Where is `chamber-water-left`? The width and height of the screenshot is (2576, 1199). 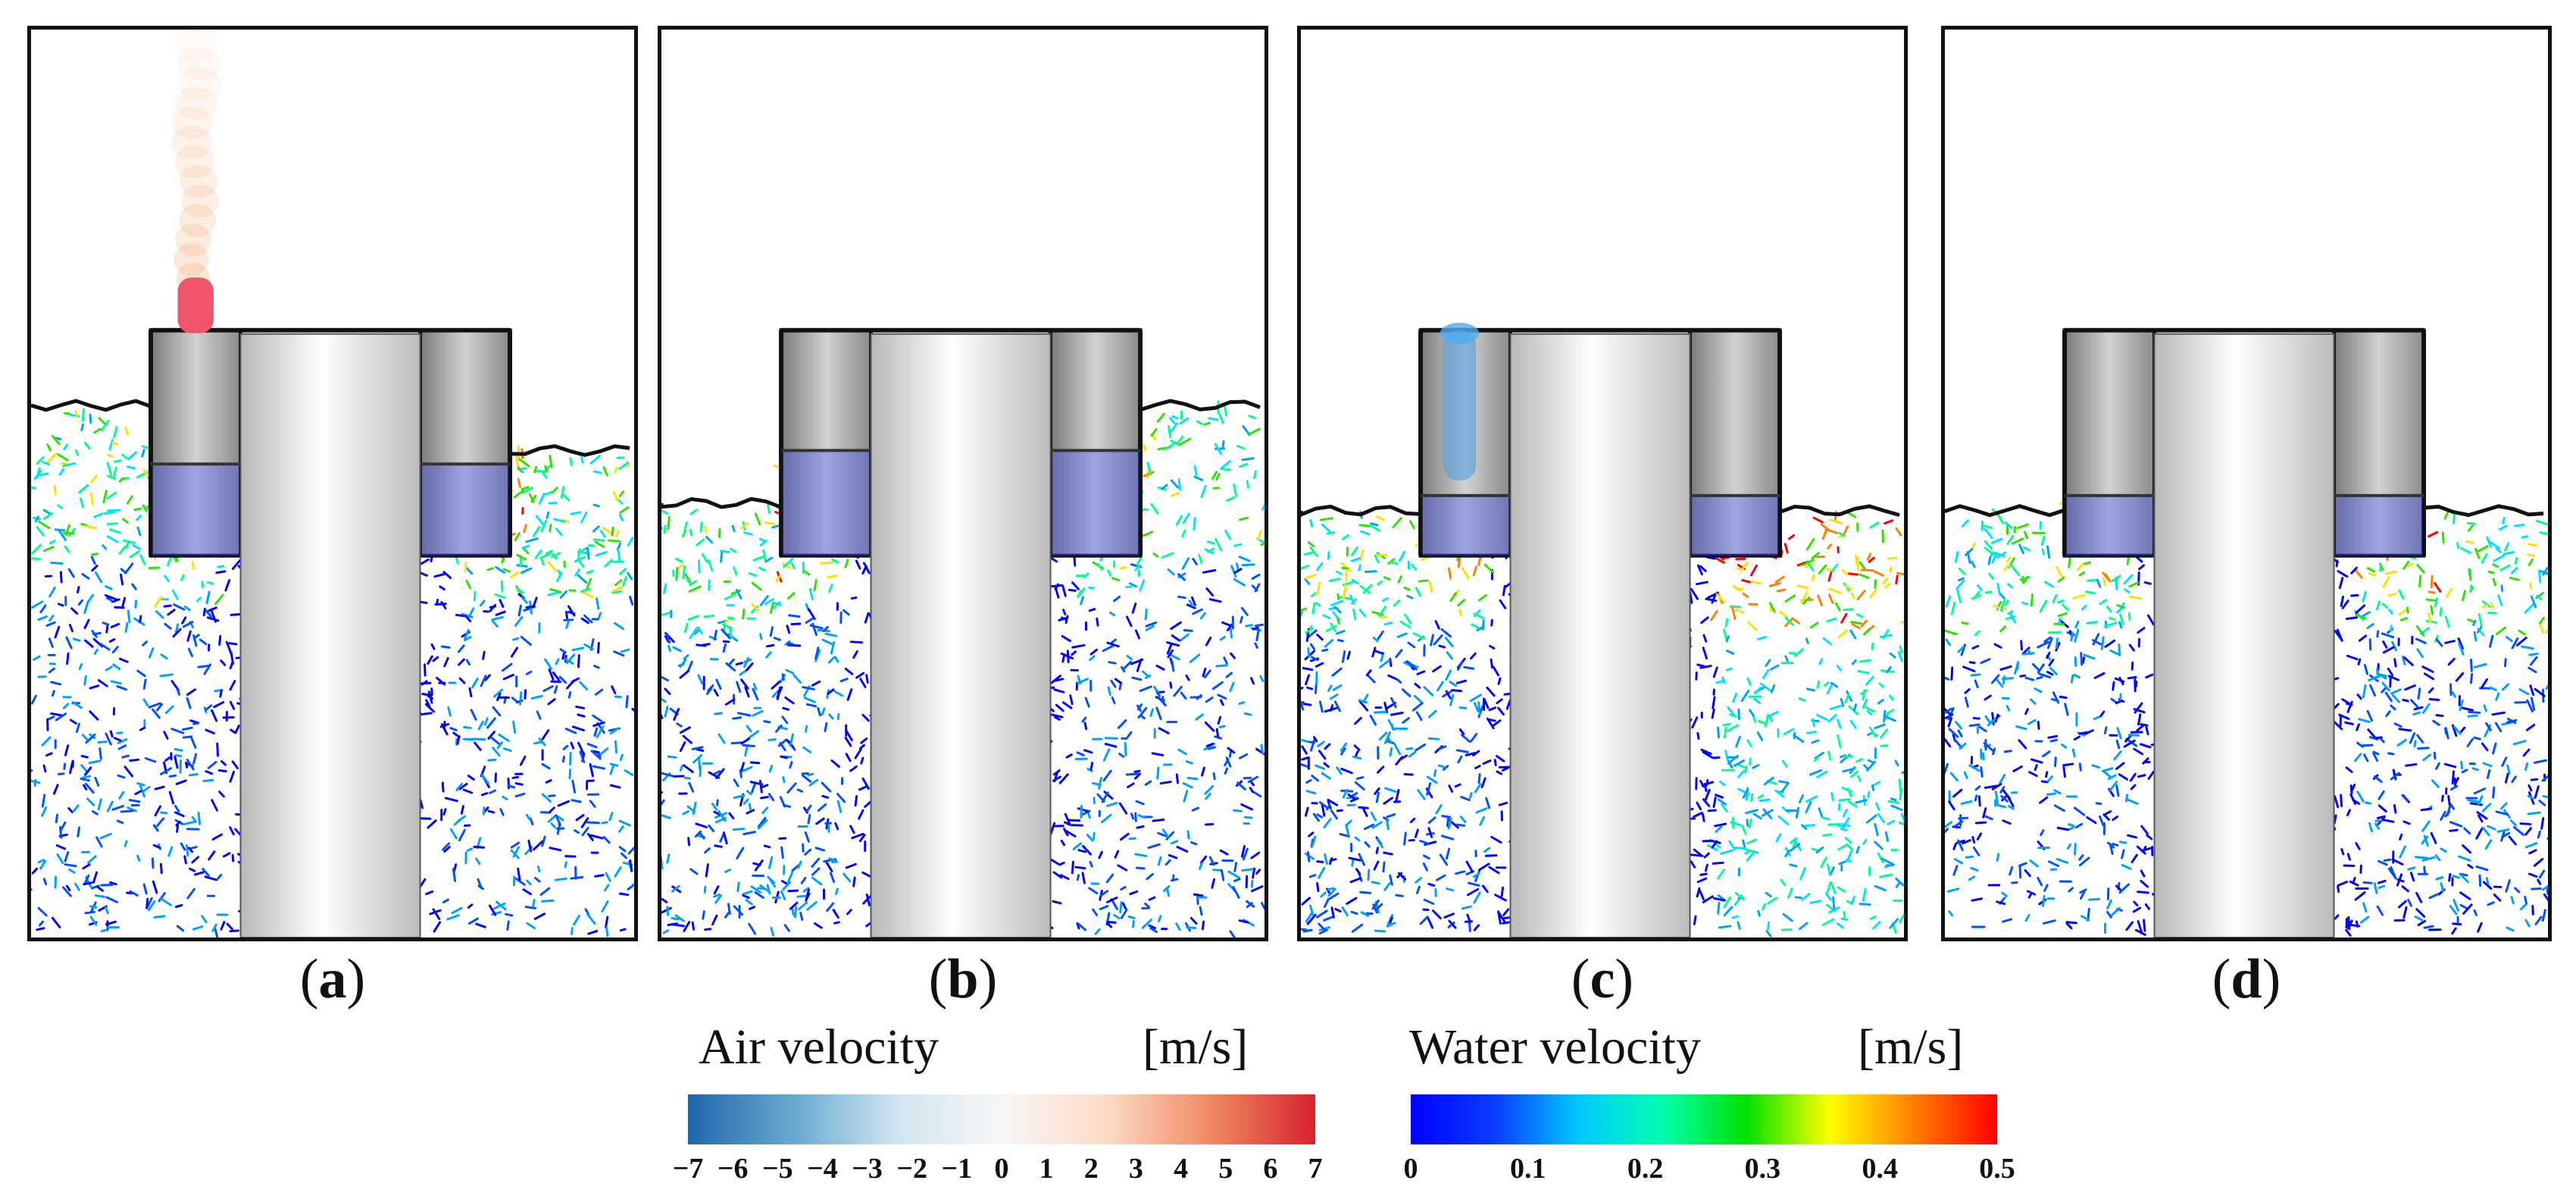
chamber-water-left is located at coordinates (1465, 525).